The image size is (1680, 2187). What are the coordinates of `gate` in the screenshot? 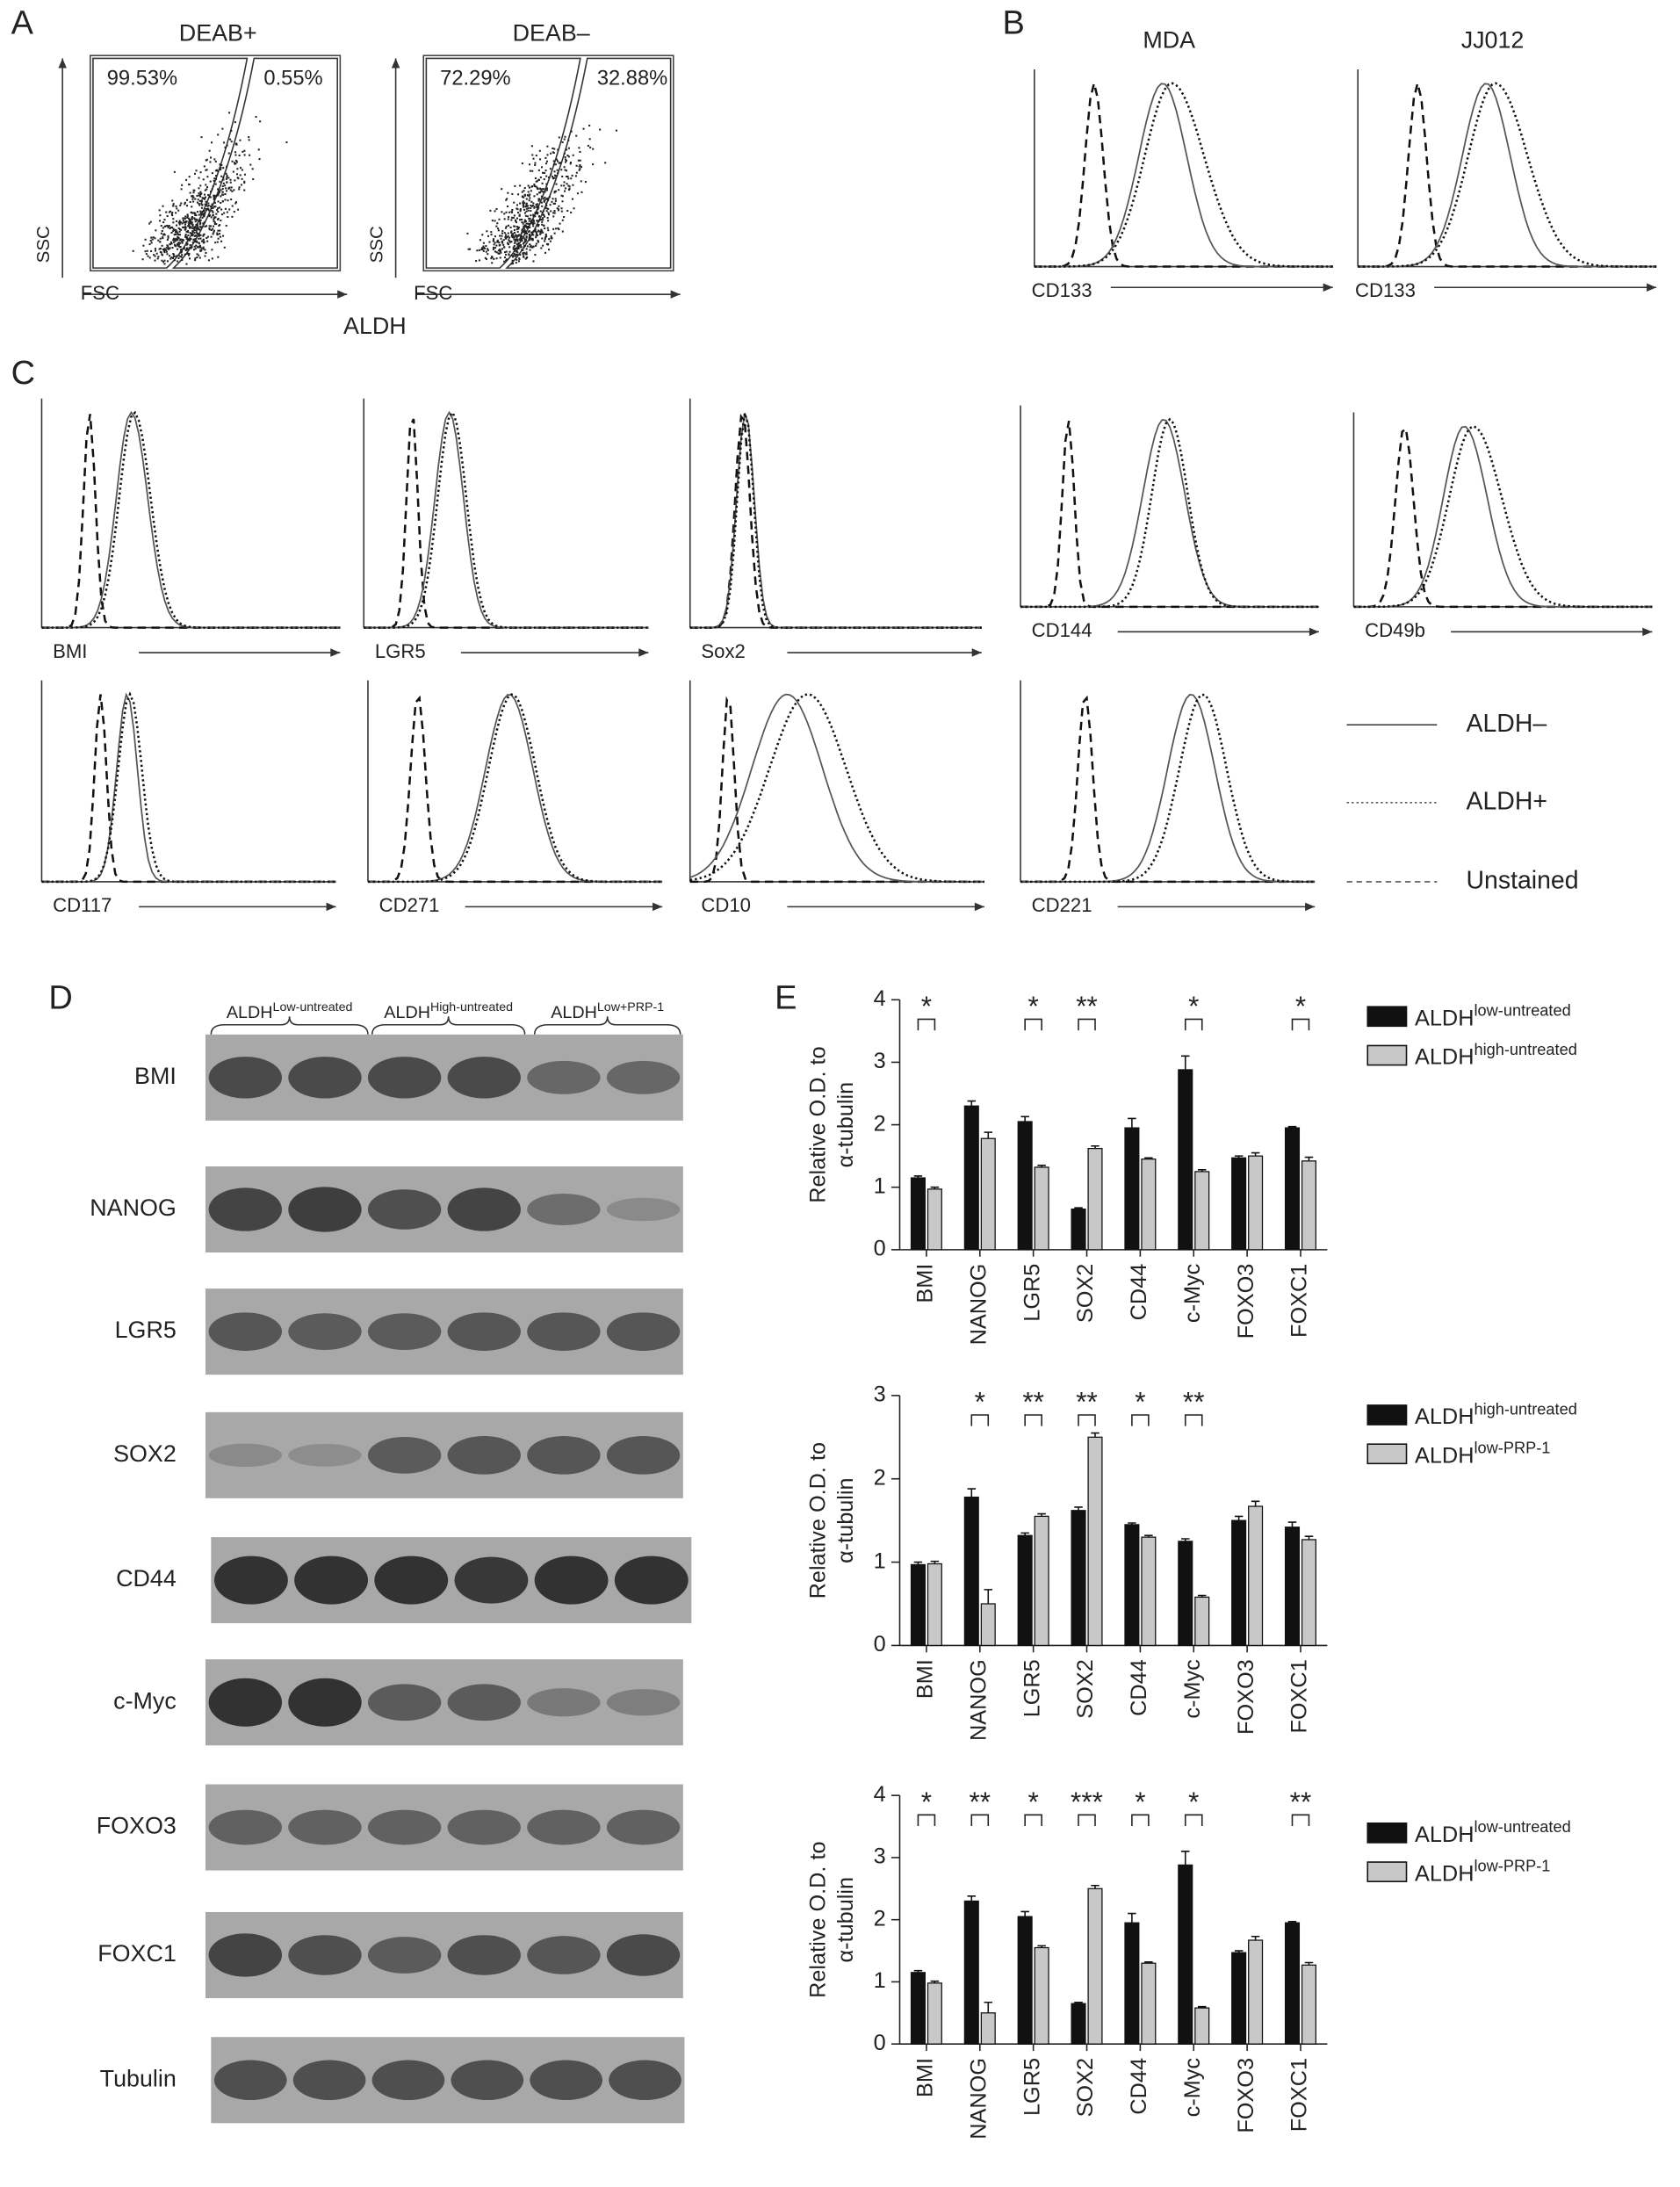 It's located at (170, 163).